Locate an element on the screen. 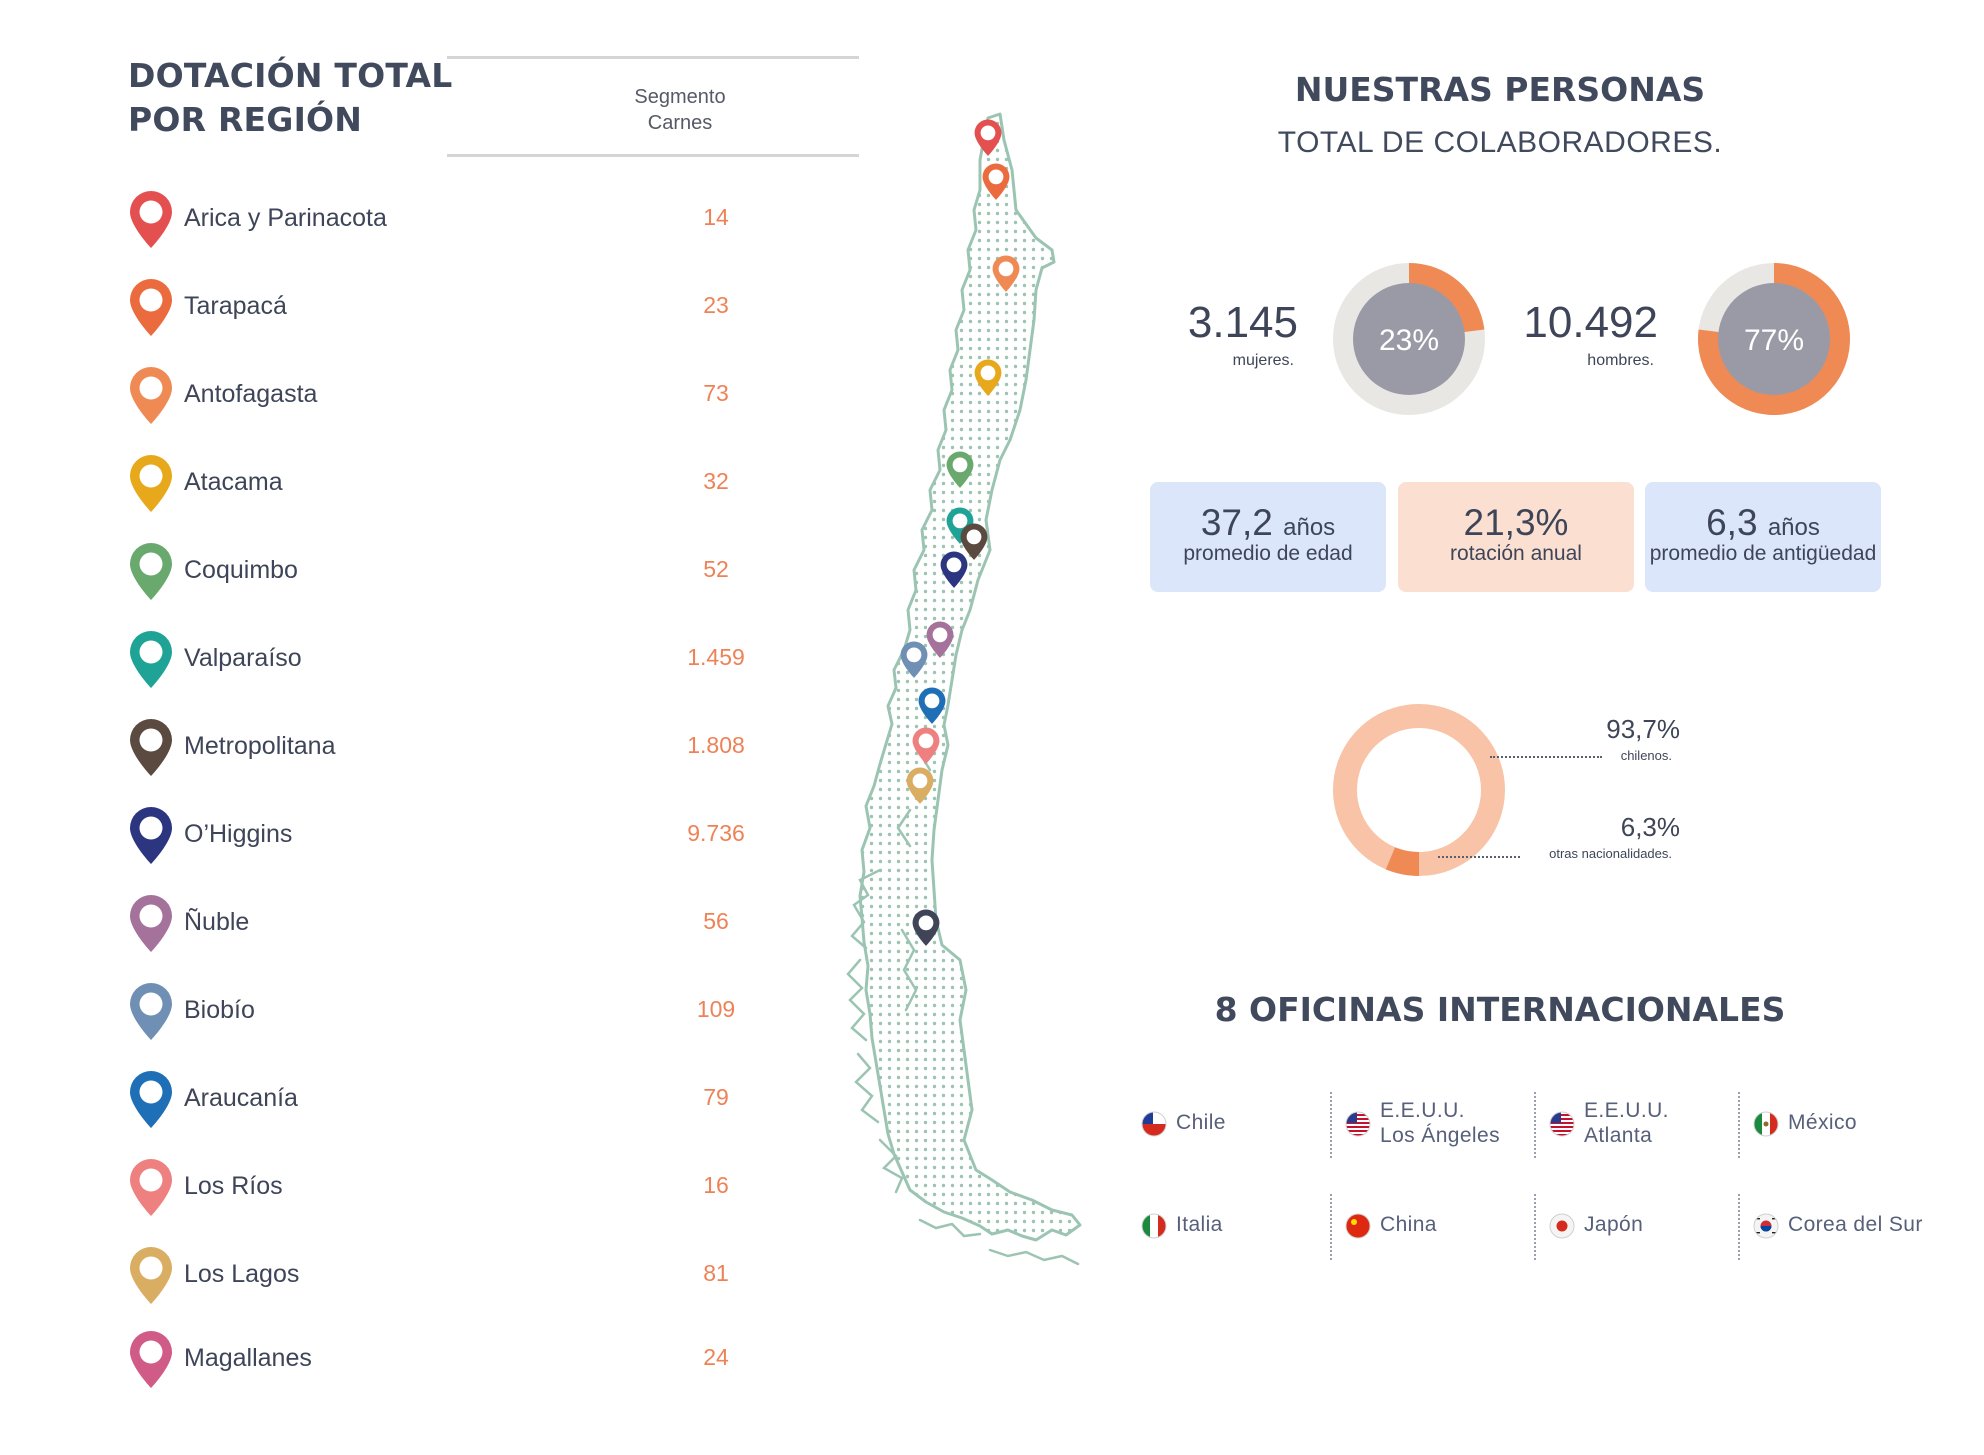  region-name: Valparaíso is located at coordinates (243, 658).